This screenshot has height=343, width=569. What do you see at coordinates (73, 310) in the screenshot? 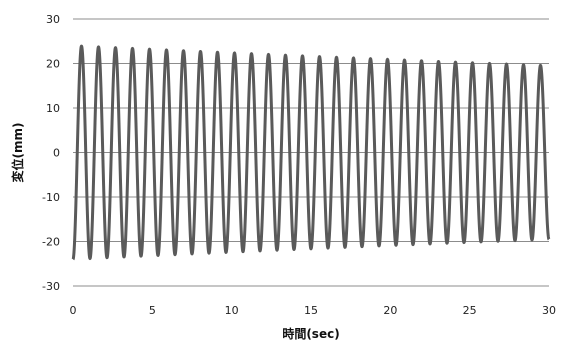
I see `x-tick-label: 0` at bounding box center [73, 310].